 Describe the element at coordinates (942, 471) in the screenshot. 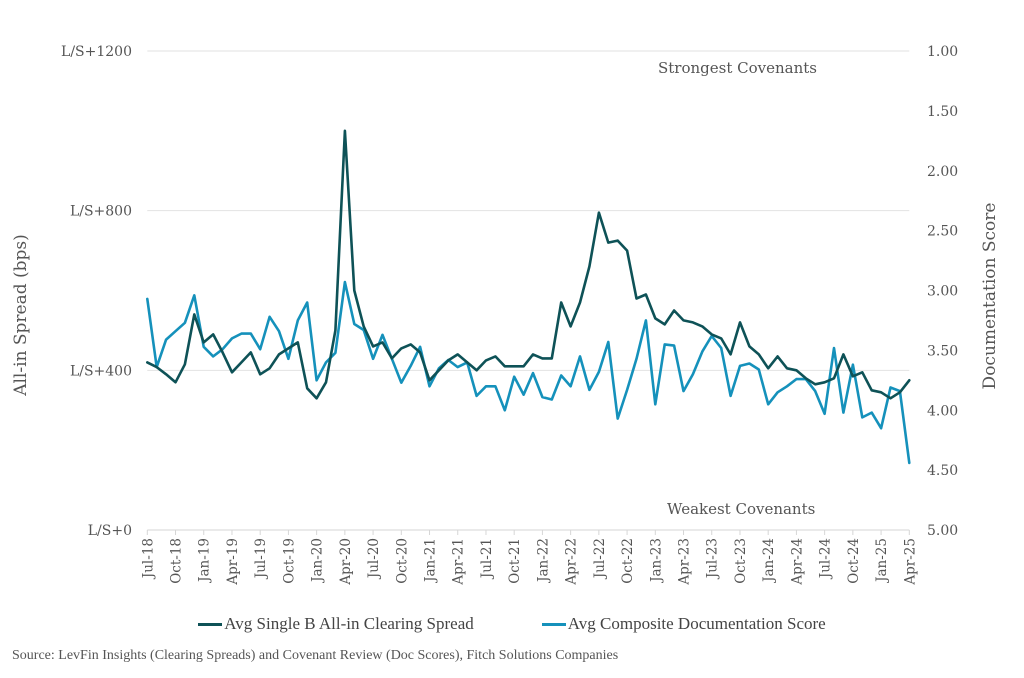

I see `right-tick-label: 4.50` at that location.